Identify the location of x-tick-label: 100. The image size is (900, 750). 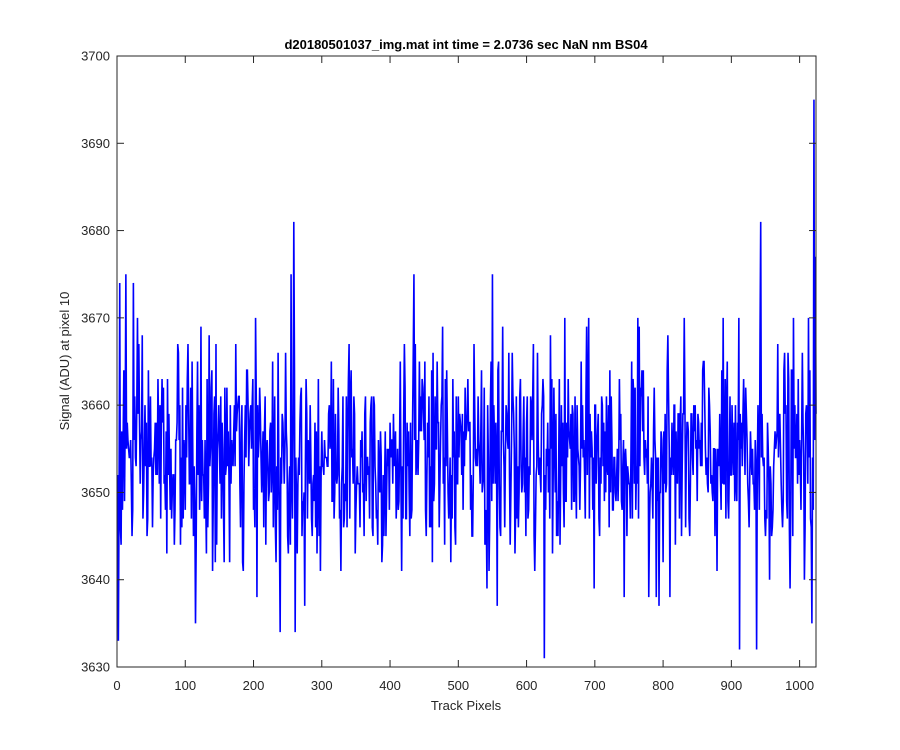
(185, 685).